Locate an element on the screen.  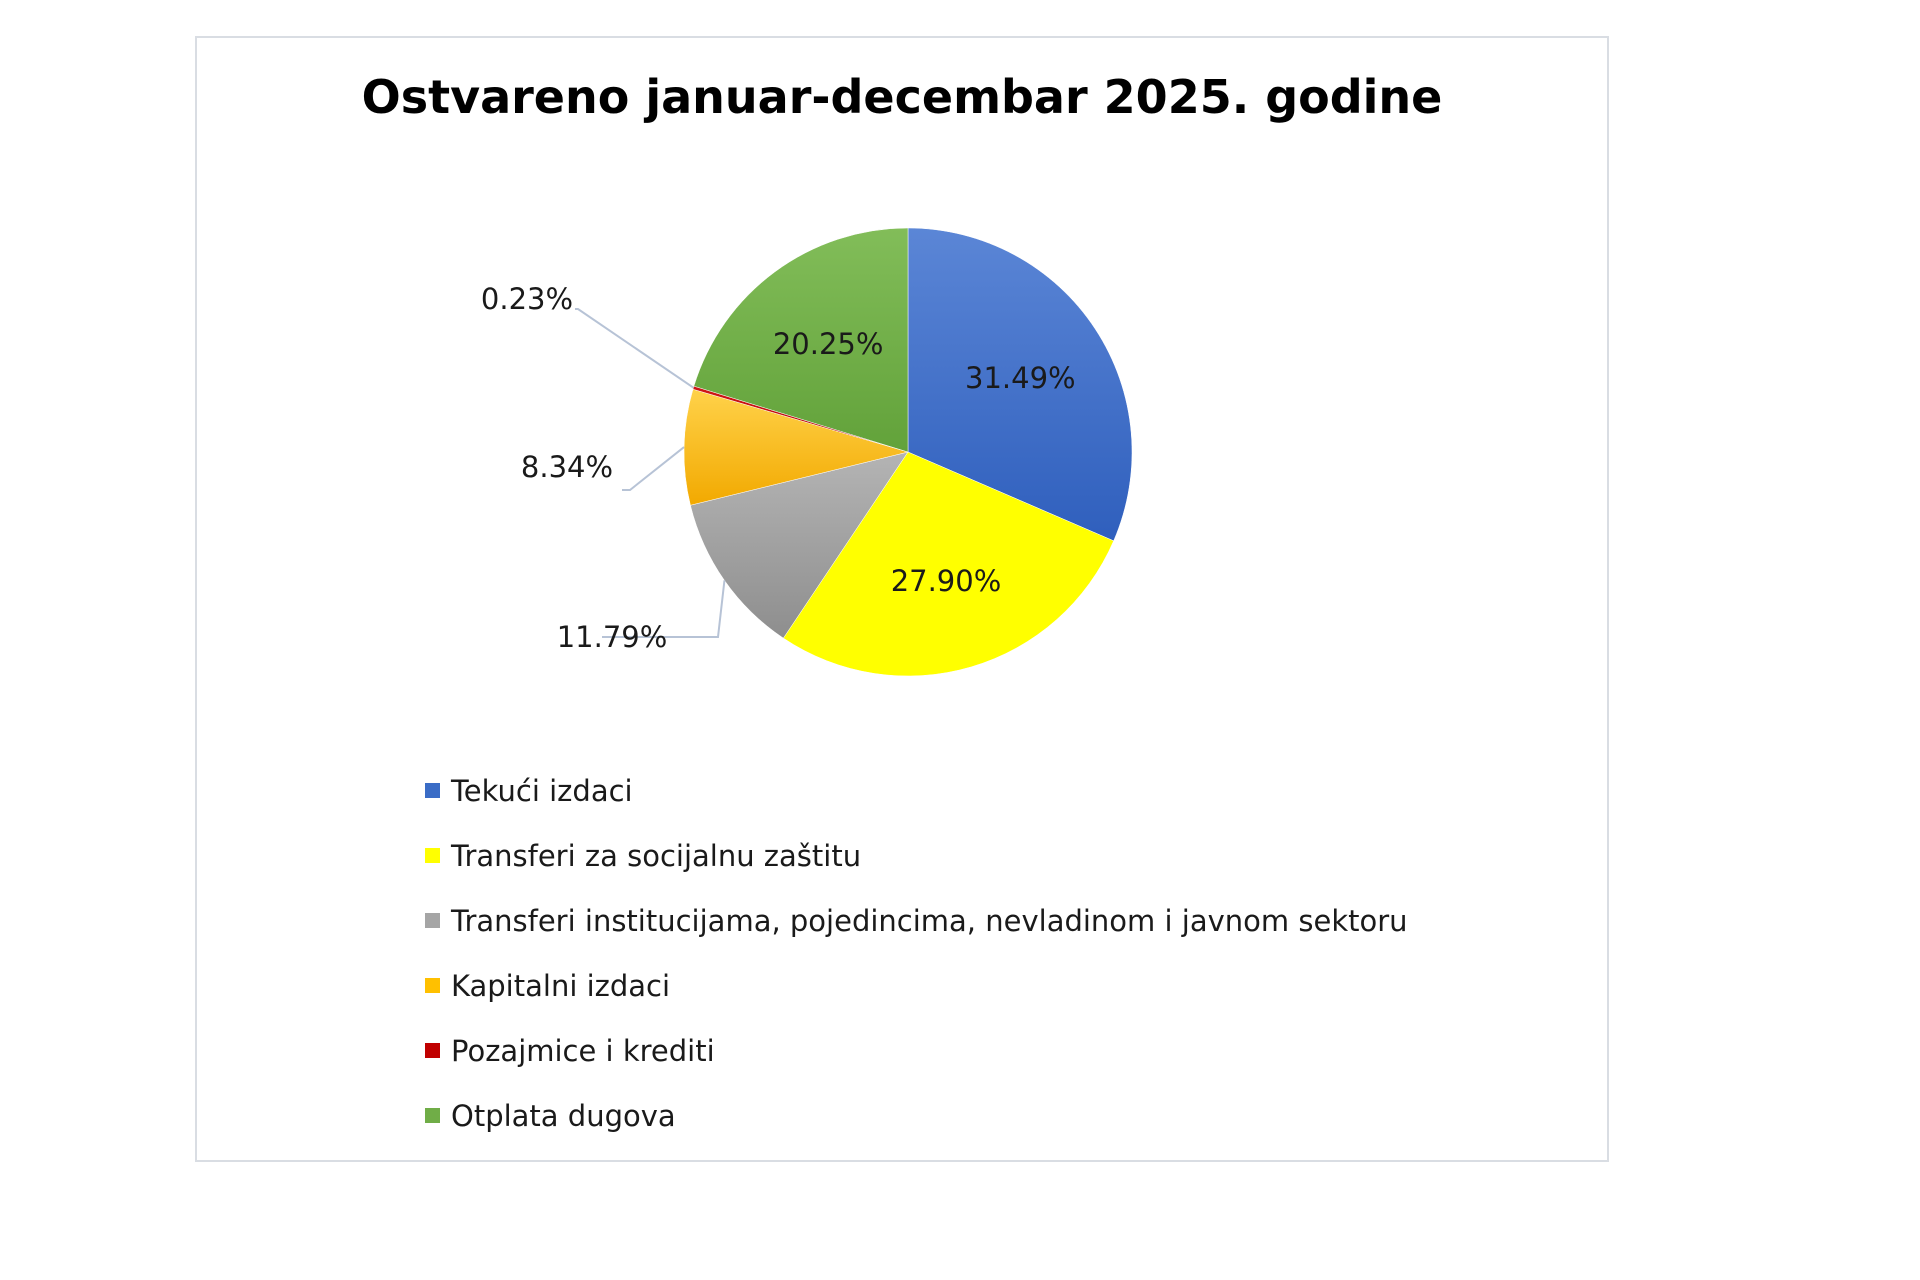
legend-item: Otplata dugova is located at coordinates (975, 1115).